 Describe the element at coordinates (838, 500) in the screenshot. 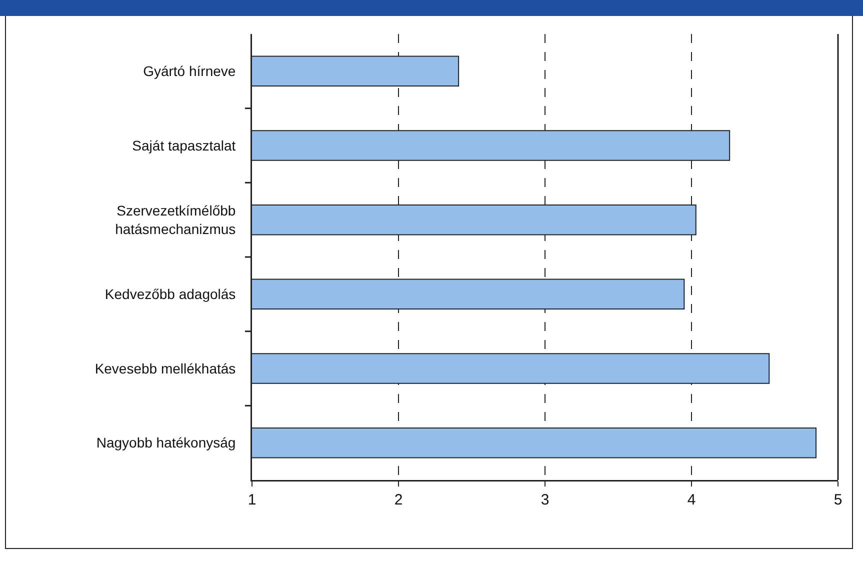

I see `x-tick-label: 5` at that location.